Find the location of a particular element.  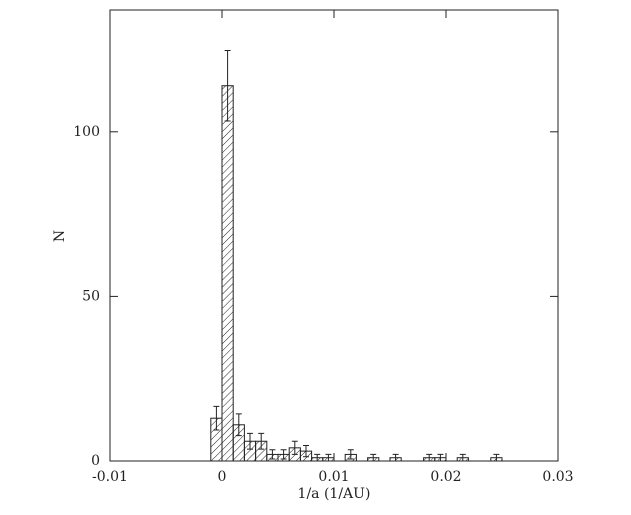

x-tick-label: 0.03 is located at coordinates (557, 477).